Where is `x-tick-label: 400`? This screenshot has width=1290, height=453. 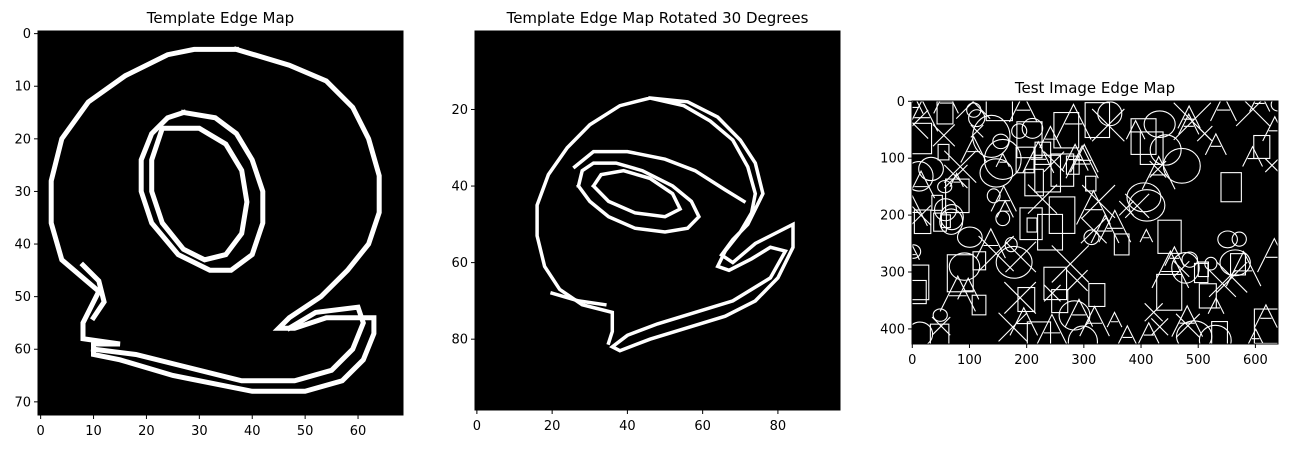
x-tick-label: 400 is located at coordinates (1141, 360).